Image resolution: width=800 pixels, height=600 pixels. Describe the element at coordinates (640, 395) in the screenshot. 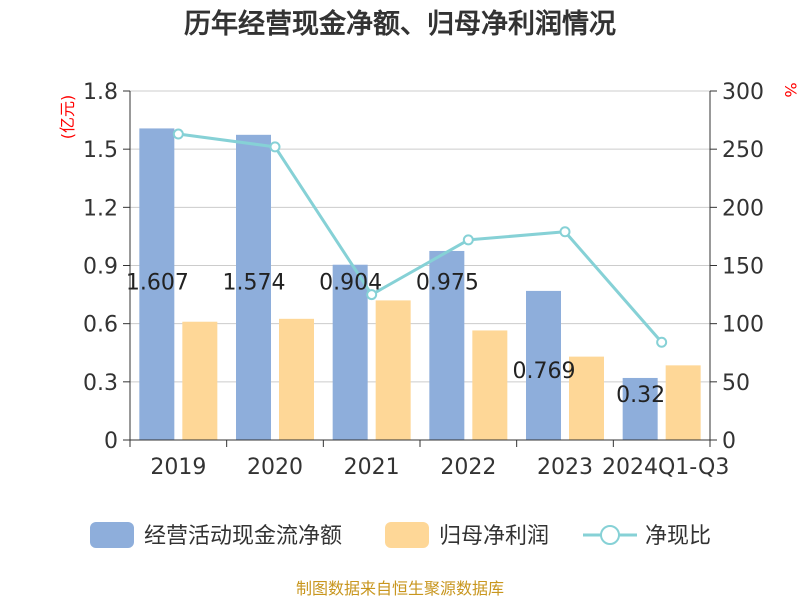

I see `data-label-cash-flow: 0.32` at that location.